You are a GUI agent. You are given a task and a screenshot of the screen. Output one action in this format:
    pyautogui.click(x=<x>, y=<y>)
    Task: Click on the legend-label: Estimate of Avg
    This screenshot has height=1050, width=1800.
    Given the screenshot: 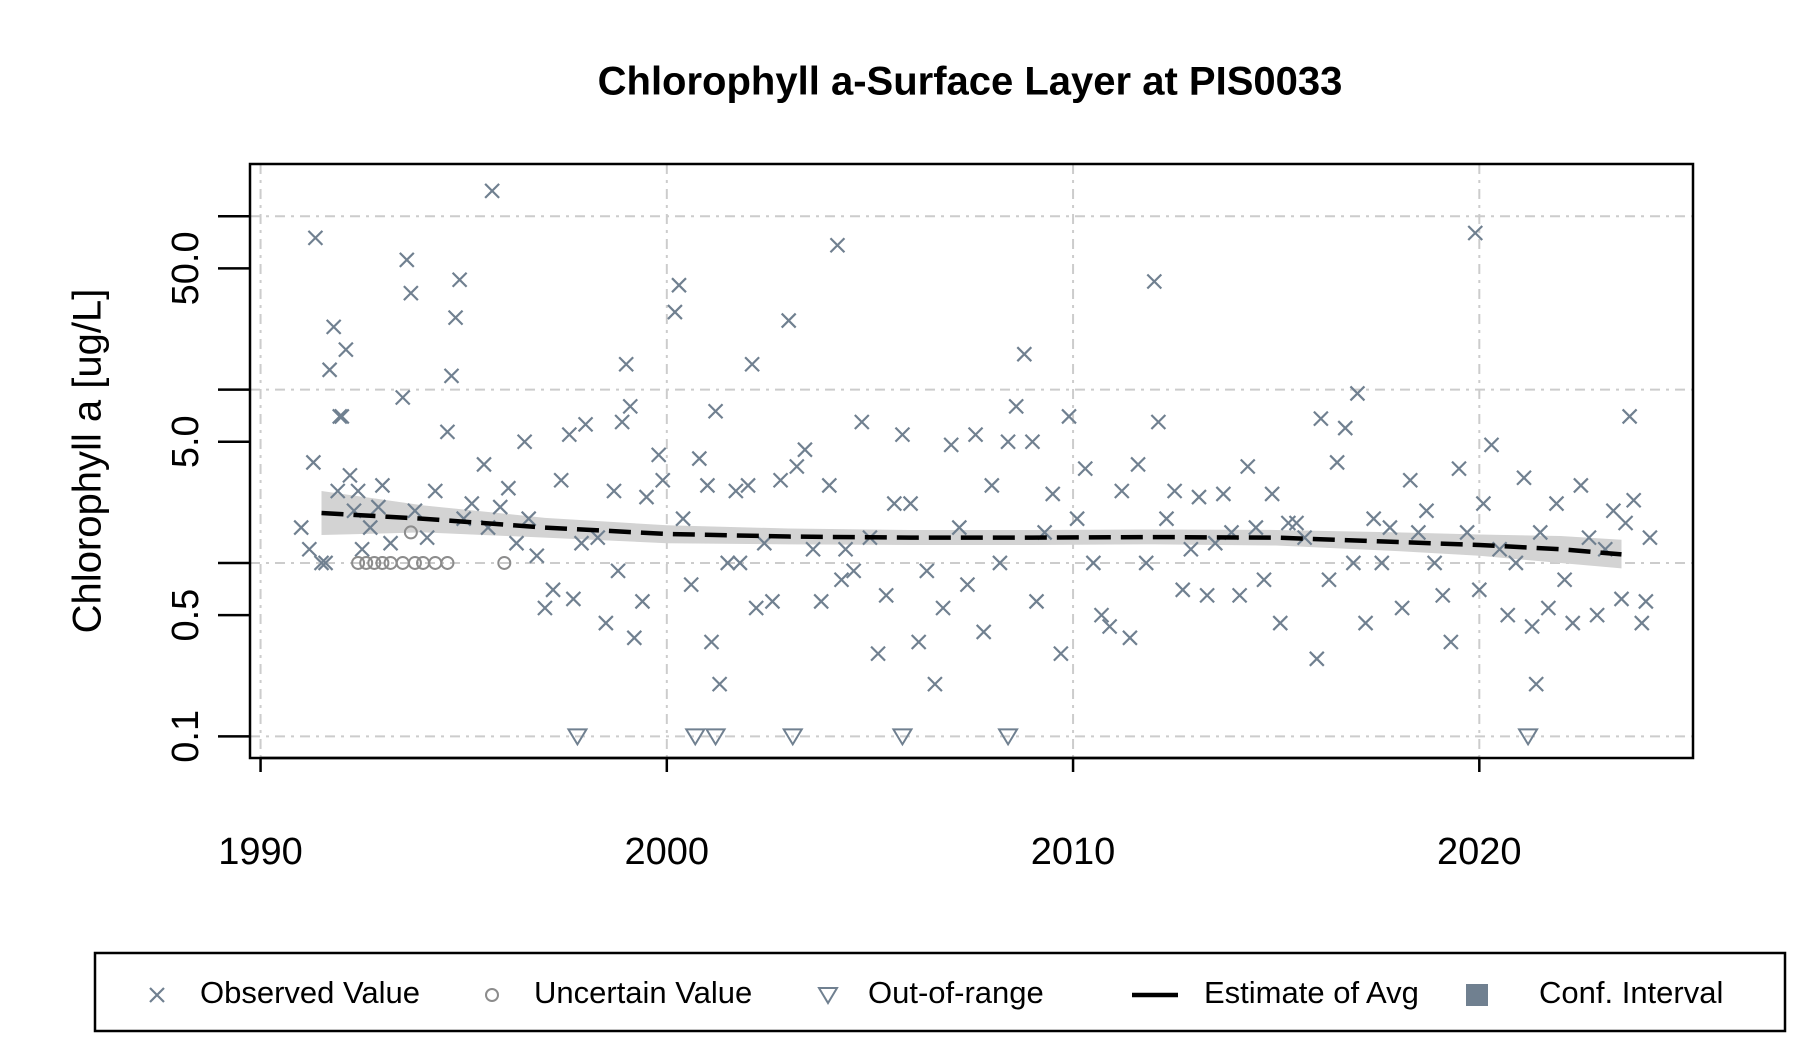 What is the action you would take?
    pyautogui.click(x=1311, y=992)
    